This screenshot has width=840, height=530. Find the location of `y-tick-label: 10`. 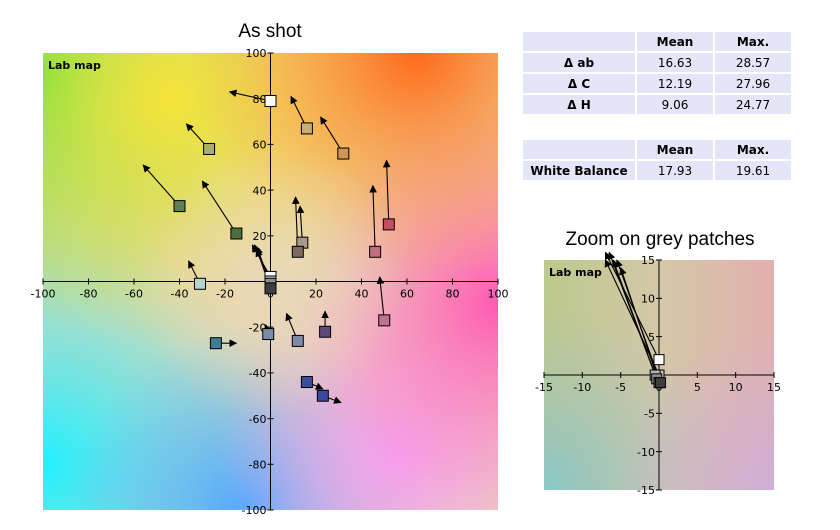

y-tick-label: 10 is located at coordinates (648, 299).